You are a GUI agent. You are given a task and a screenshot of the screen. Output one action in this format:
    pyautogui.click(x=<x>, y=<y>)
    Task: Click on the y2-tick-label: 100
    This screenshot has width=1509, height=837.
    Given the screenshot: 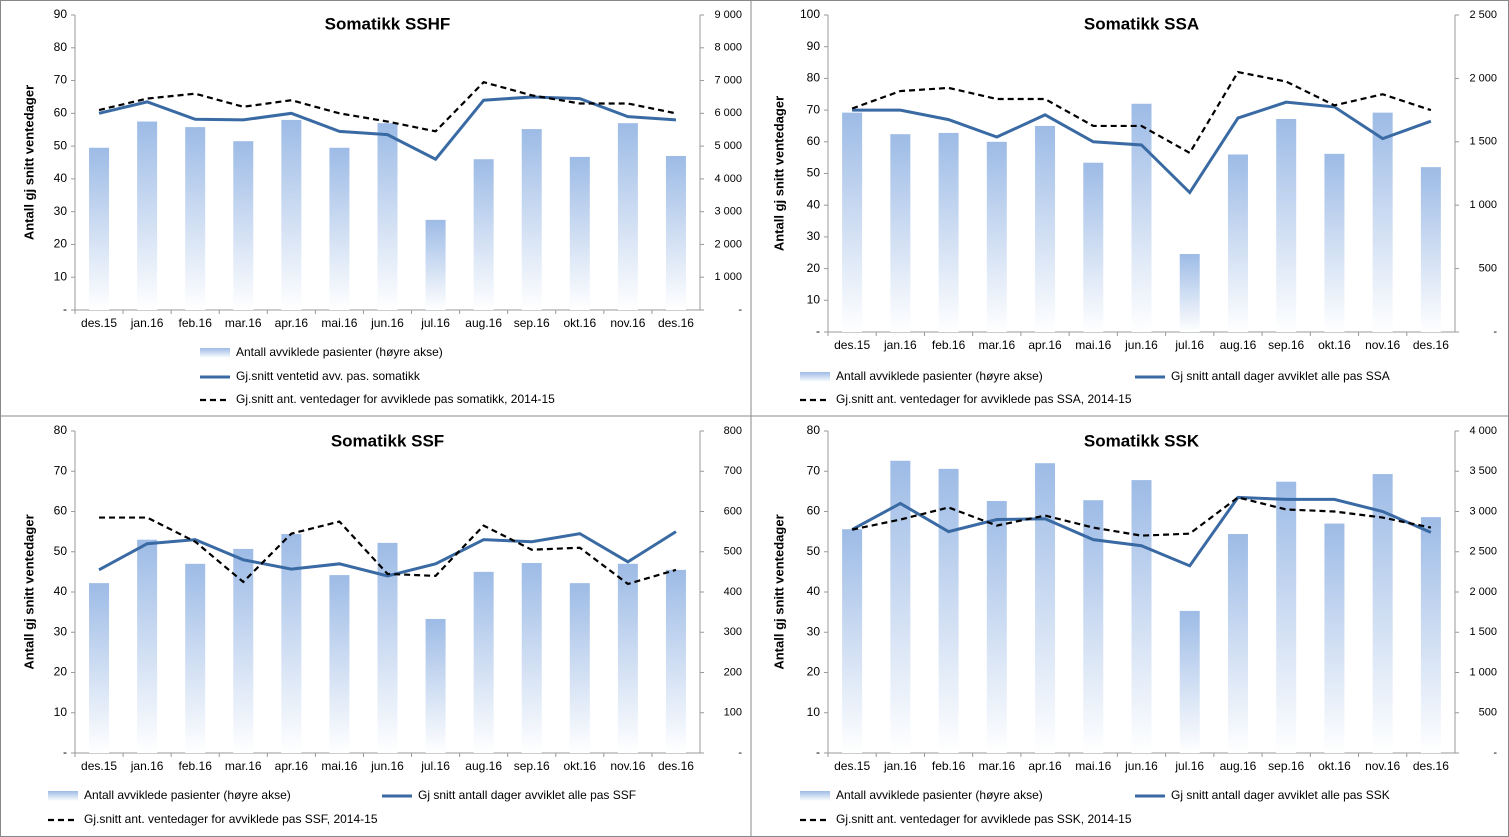 What is the action you would take?
    pyautogui.click(x=733, y=713)
    